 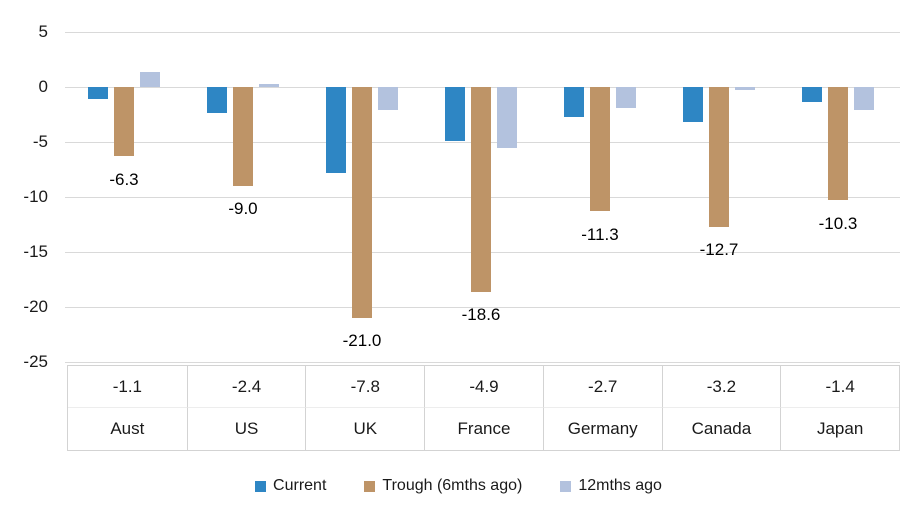 What do you see at coordinates (481, 314) in the screenshot?
I see `data-label-france: -18.6` at bounding box center [481, 314].